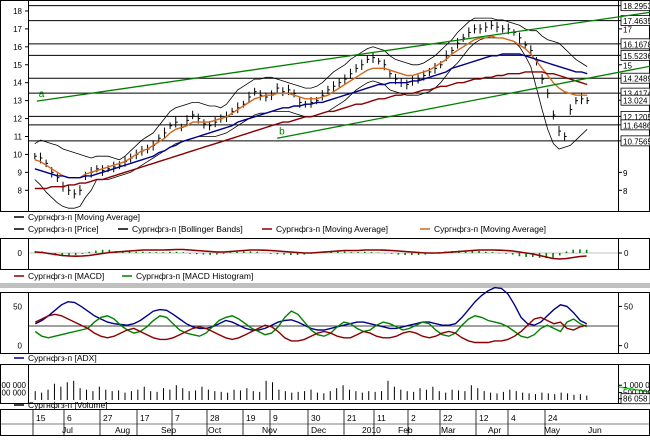  What do you see at coordinates (316, 418) in the screenshot?
I see `day-tick-label: 30` at bounding box center [316, 418].